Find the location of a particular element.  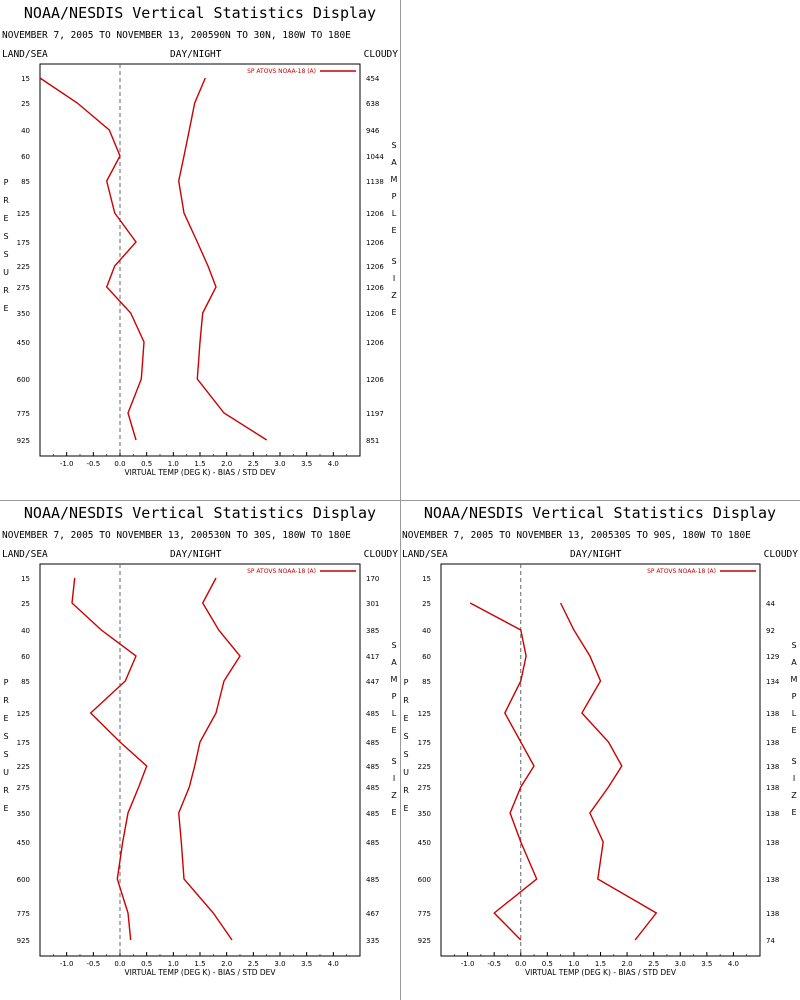

pressure-level-label: 225 is located at coordinates (23, 267).